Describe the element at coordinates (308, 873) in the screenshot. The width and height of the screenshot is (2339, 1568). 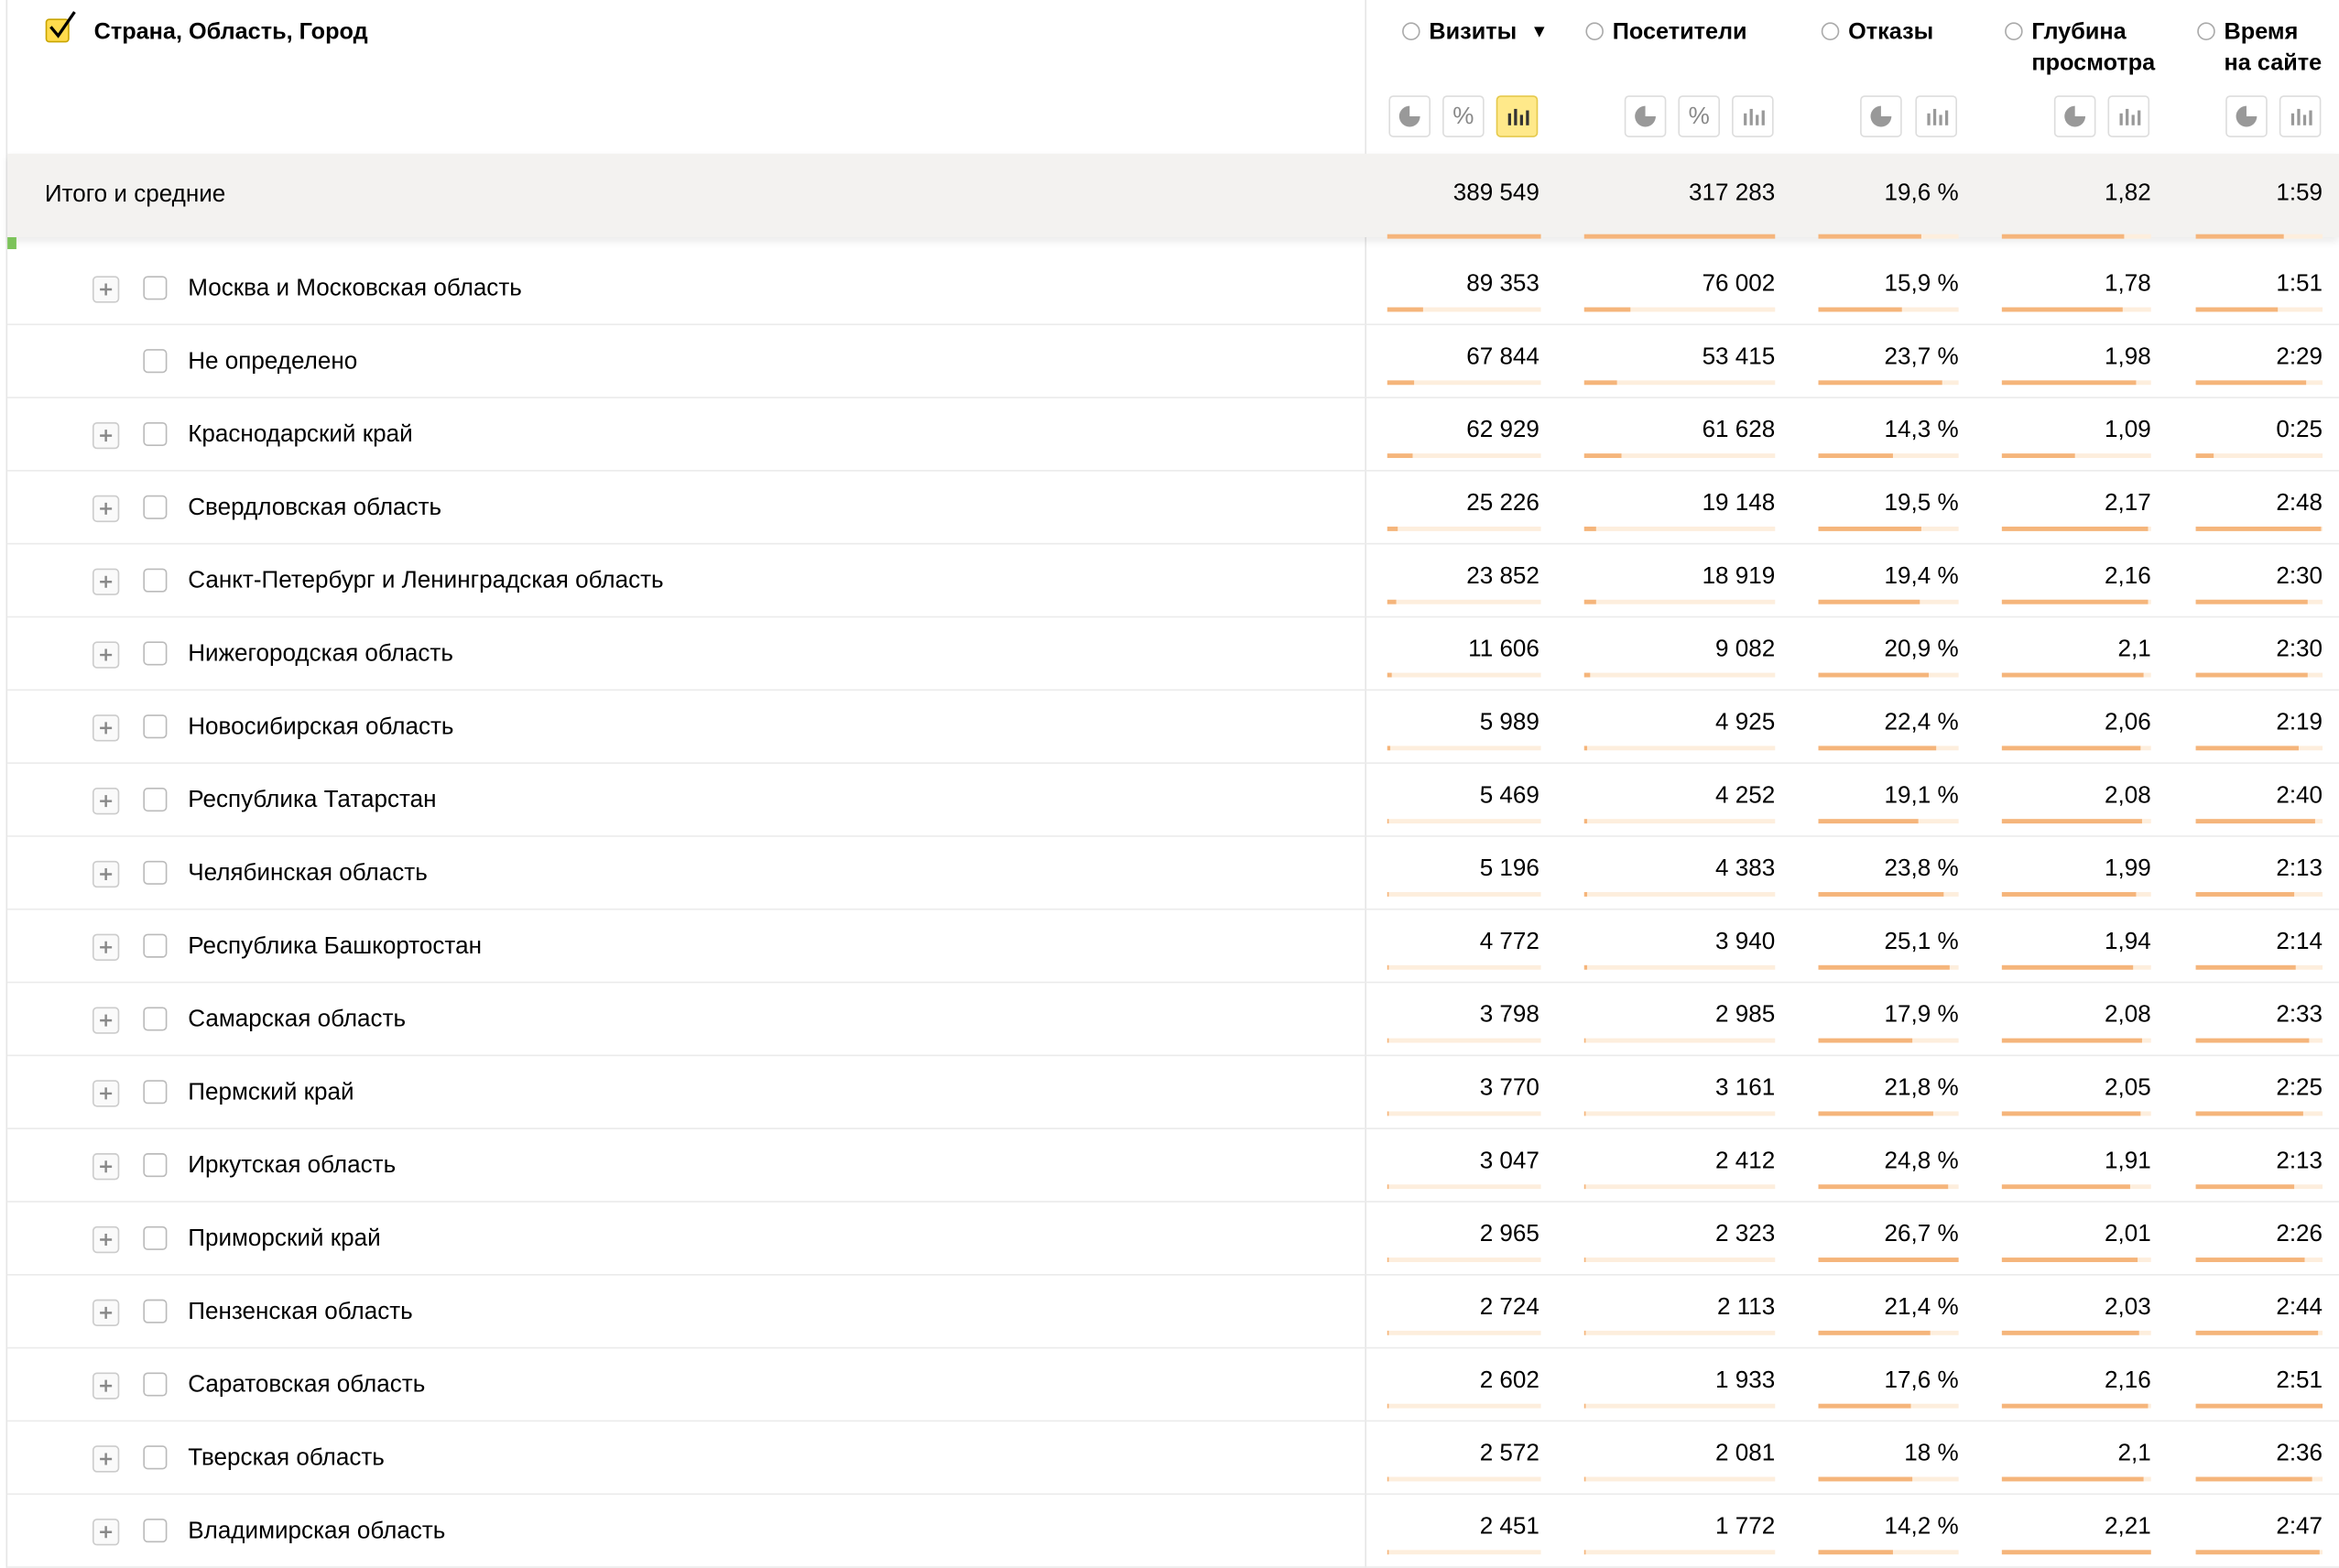
I see `row-label: Челябинская область` at that location.